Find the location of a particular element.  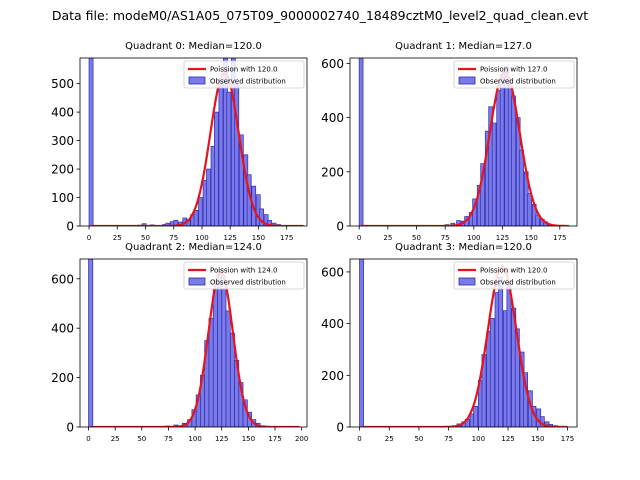

panel-title: Quadrant 3: Median=120.0 is located at coordinates (463, 247).